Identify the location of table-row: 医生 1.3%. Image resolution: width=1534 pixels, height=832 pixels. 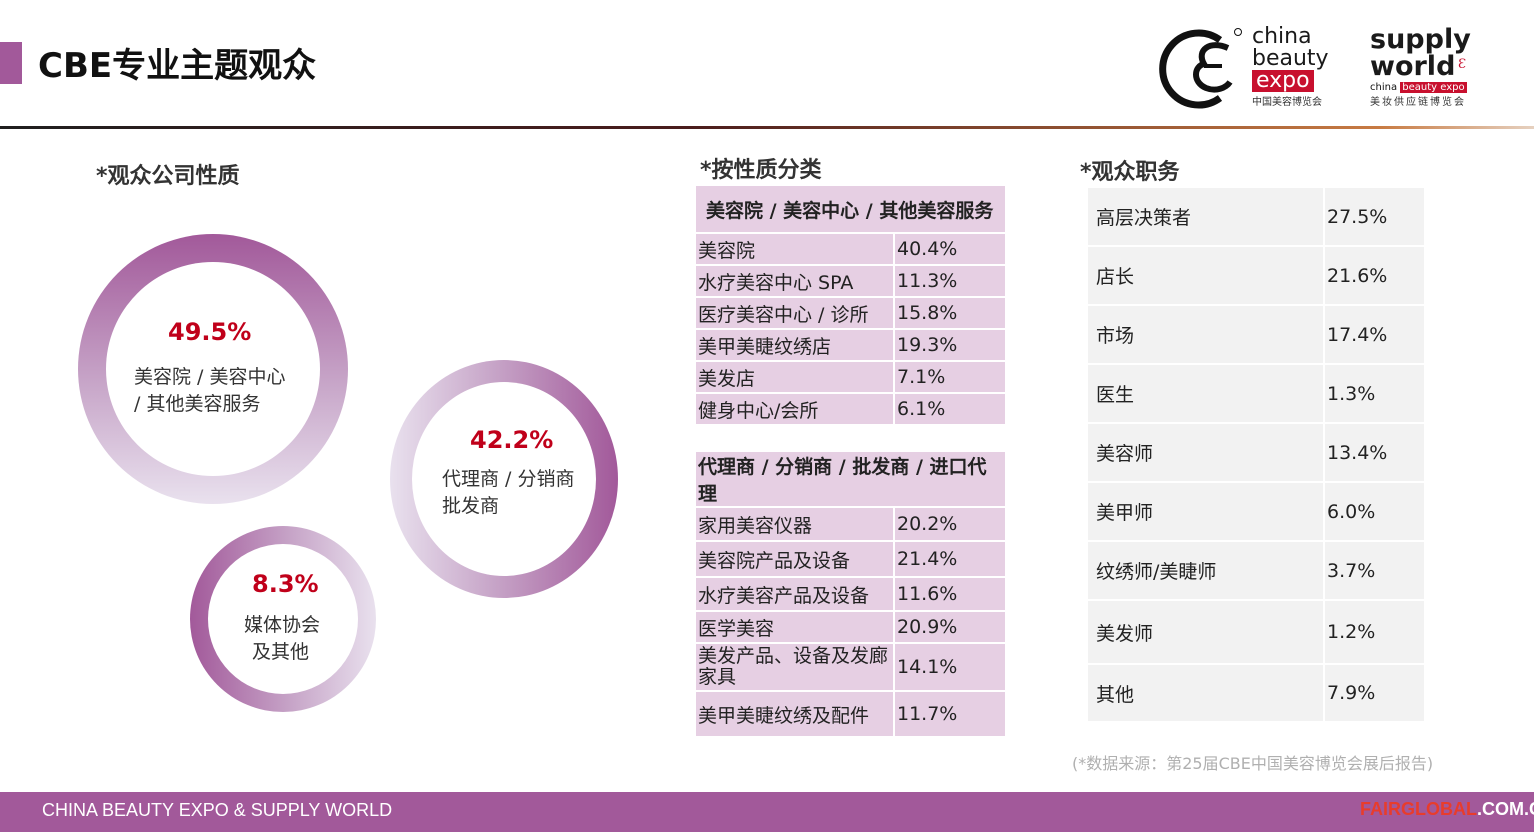
(1256, 393).